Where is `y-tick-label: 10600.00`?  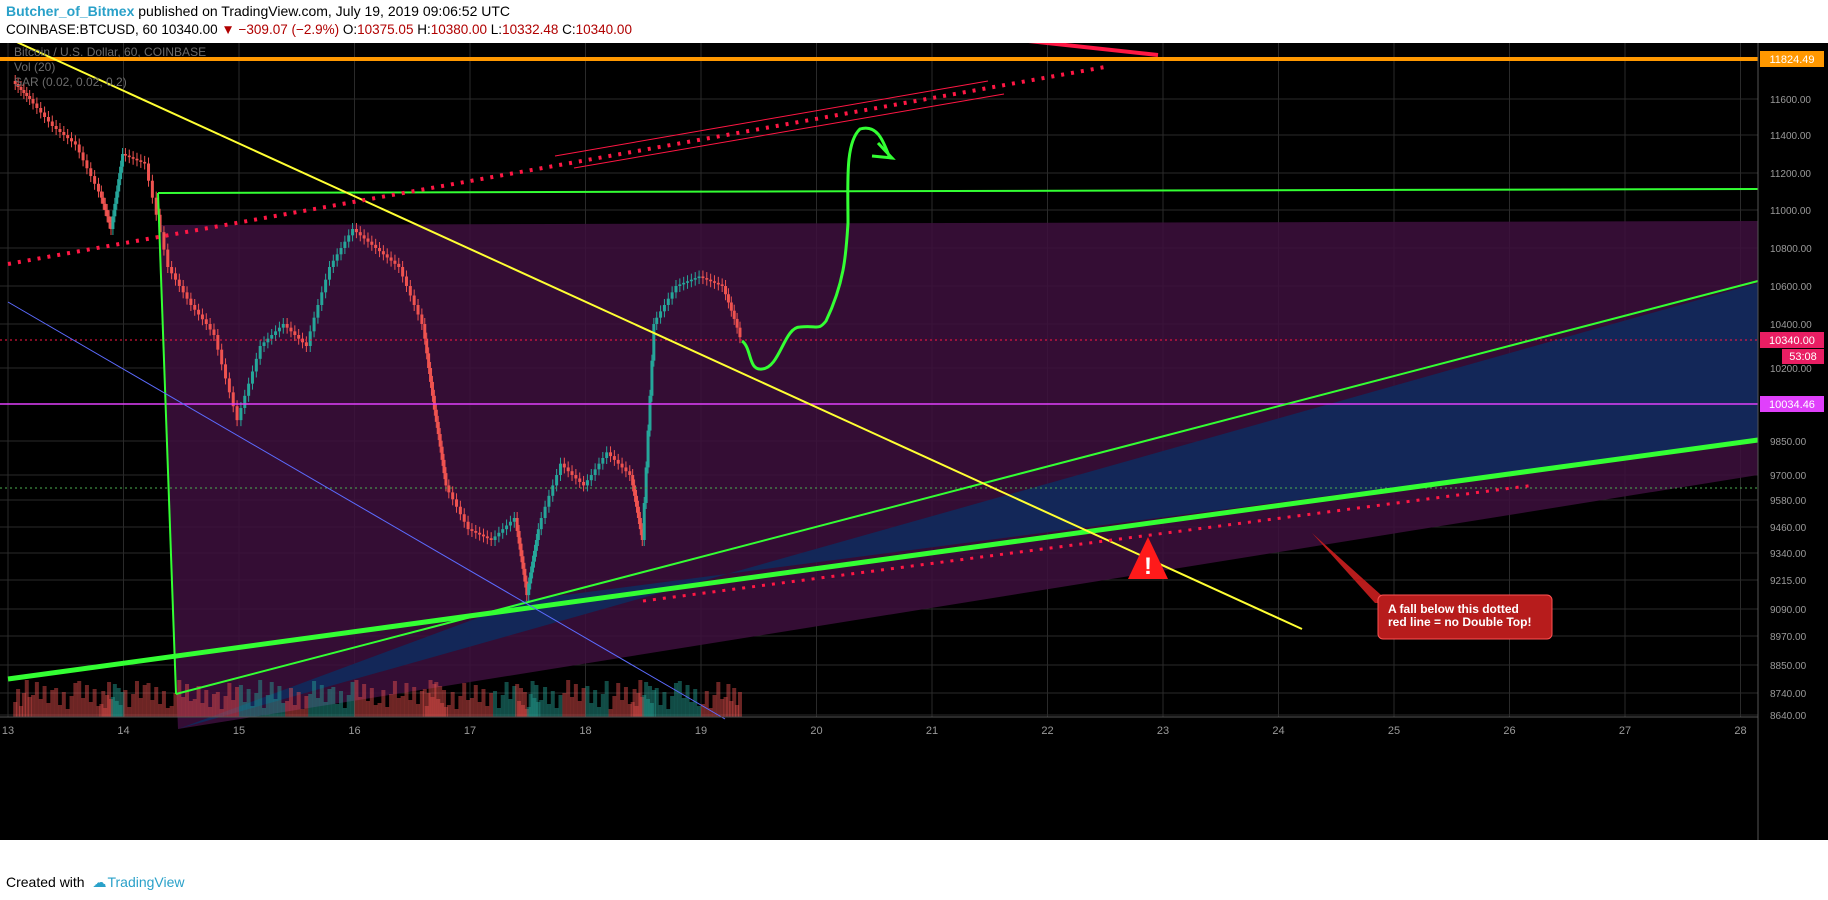
y-tick-label: 10600.00 is located at coordinates (1791, 287).